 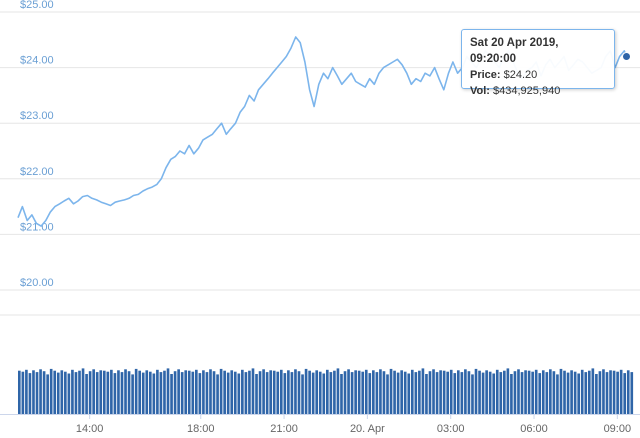 I want to click on x-tick-label: 14:00, so click(x=90, y=429).